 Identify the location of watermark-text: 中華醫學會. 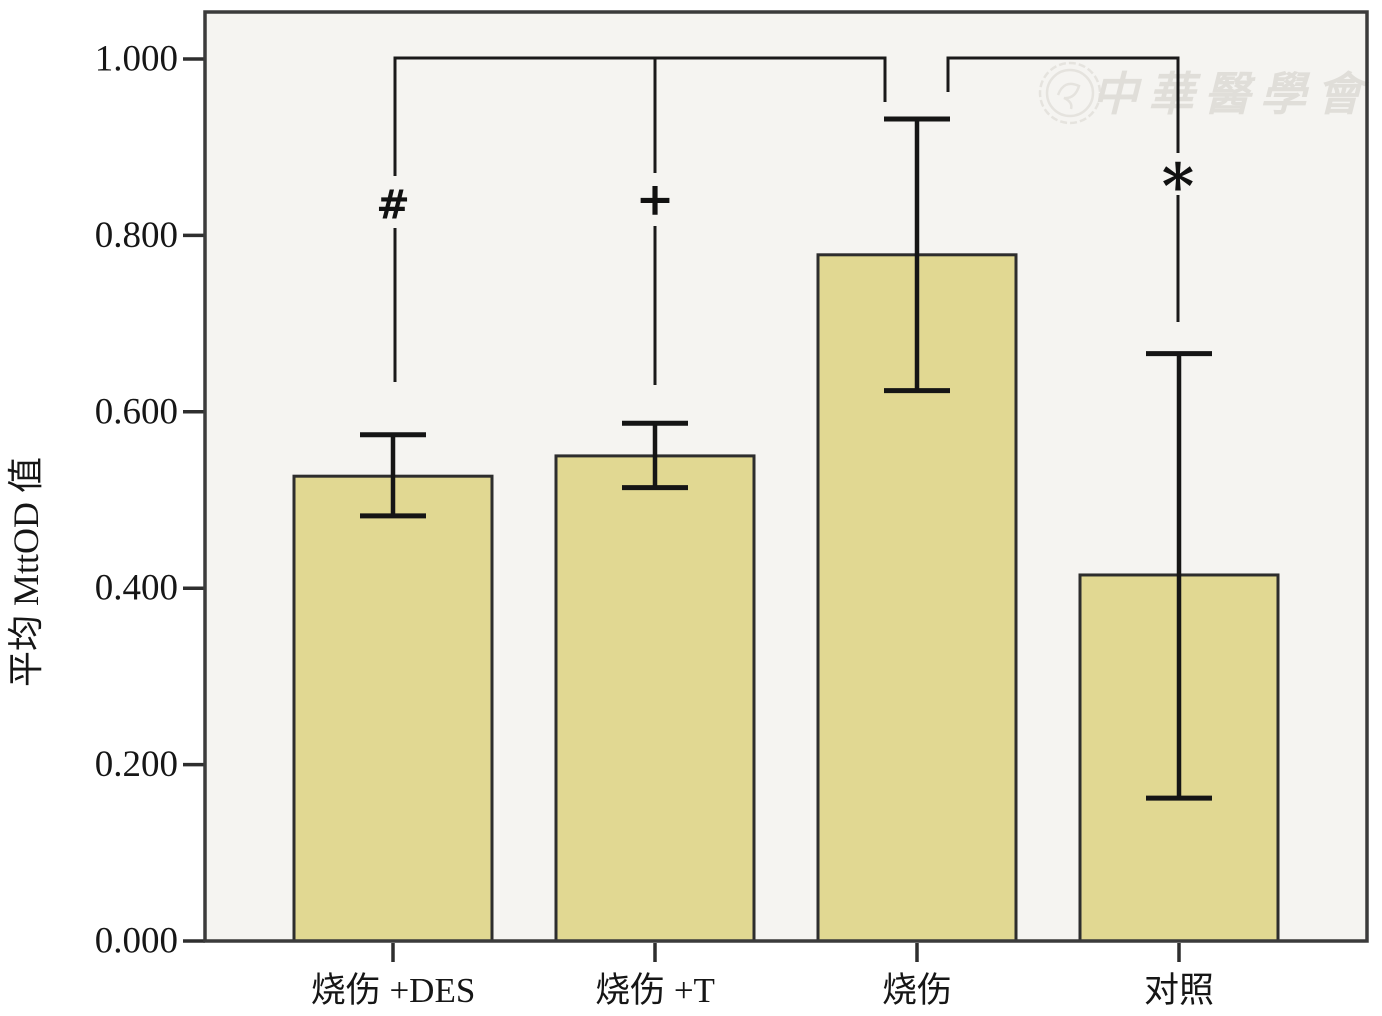
(1232, 94).